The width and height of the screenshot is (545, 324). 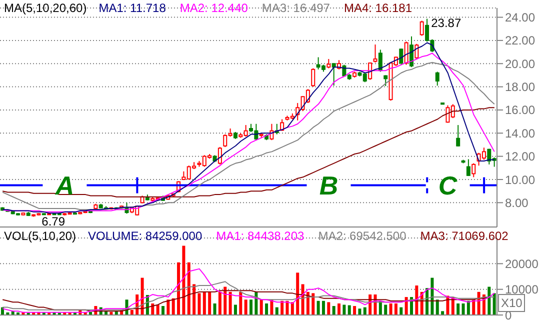 I want to click on text: MA1: 84438.203, so click(x=260, y=236).